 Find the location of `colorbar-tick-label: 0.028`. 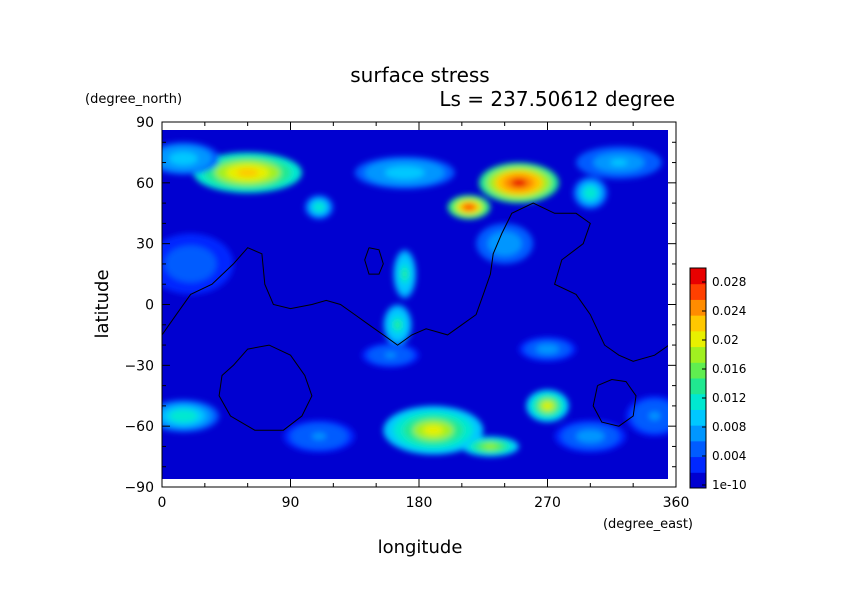

colorbar-tick-label: 0.028 is located at coordinates (729, 282).